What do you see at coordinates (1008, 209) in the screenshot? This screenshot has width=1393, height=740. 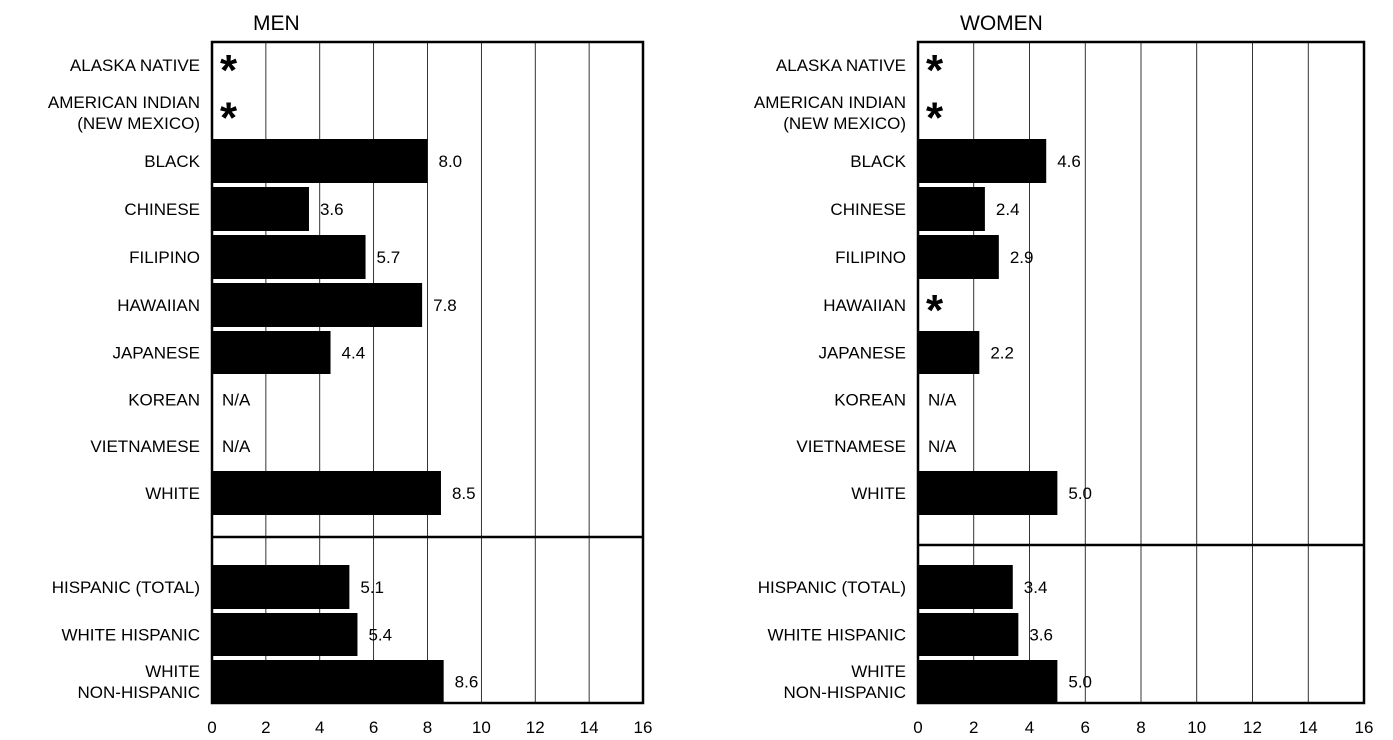 I see `data-label: 2.4` at bounding box center [1008, 209].